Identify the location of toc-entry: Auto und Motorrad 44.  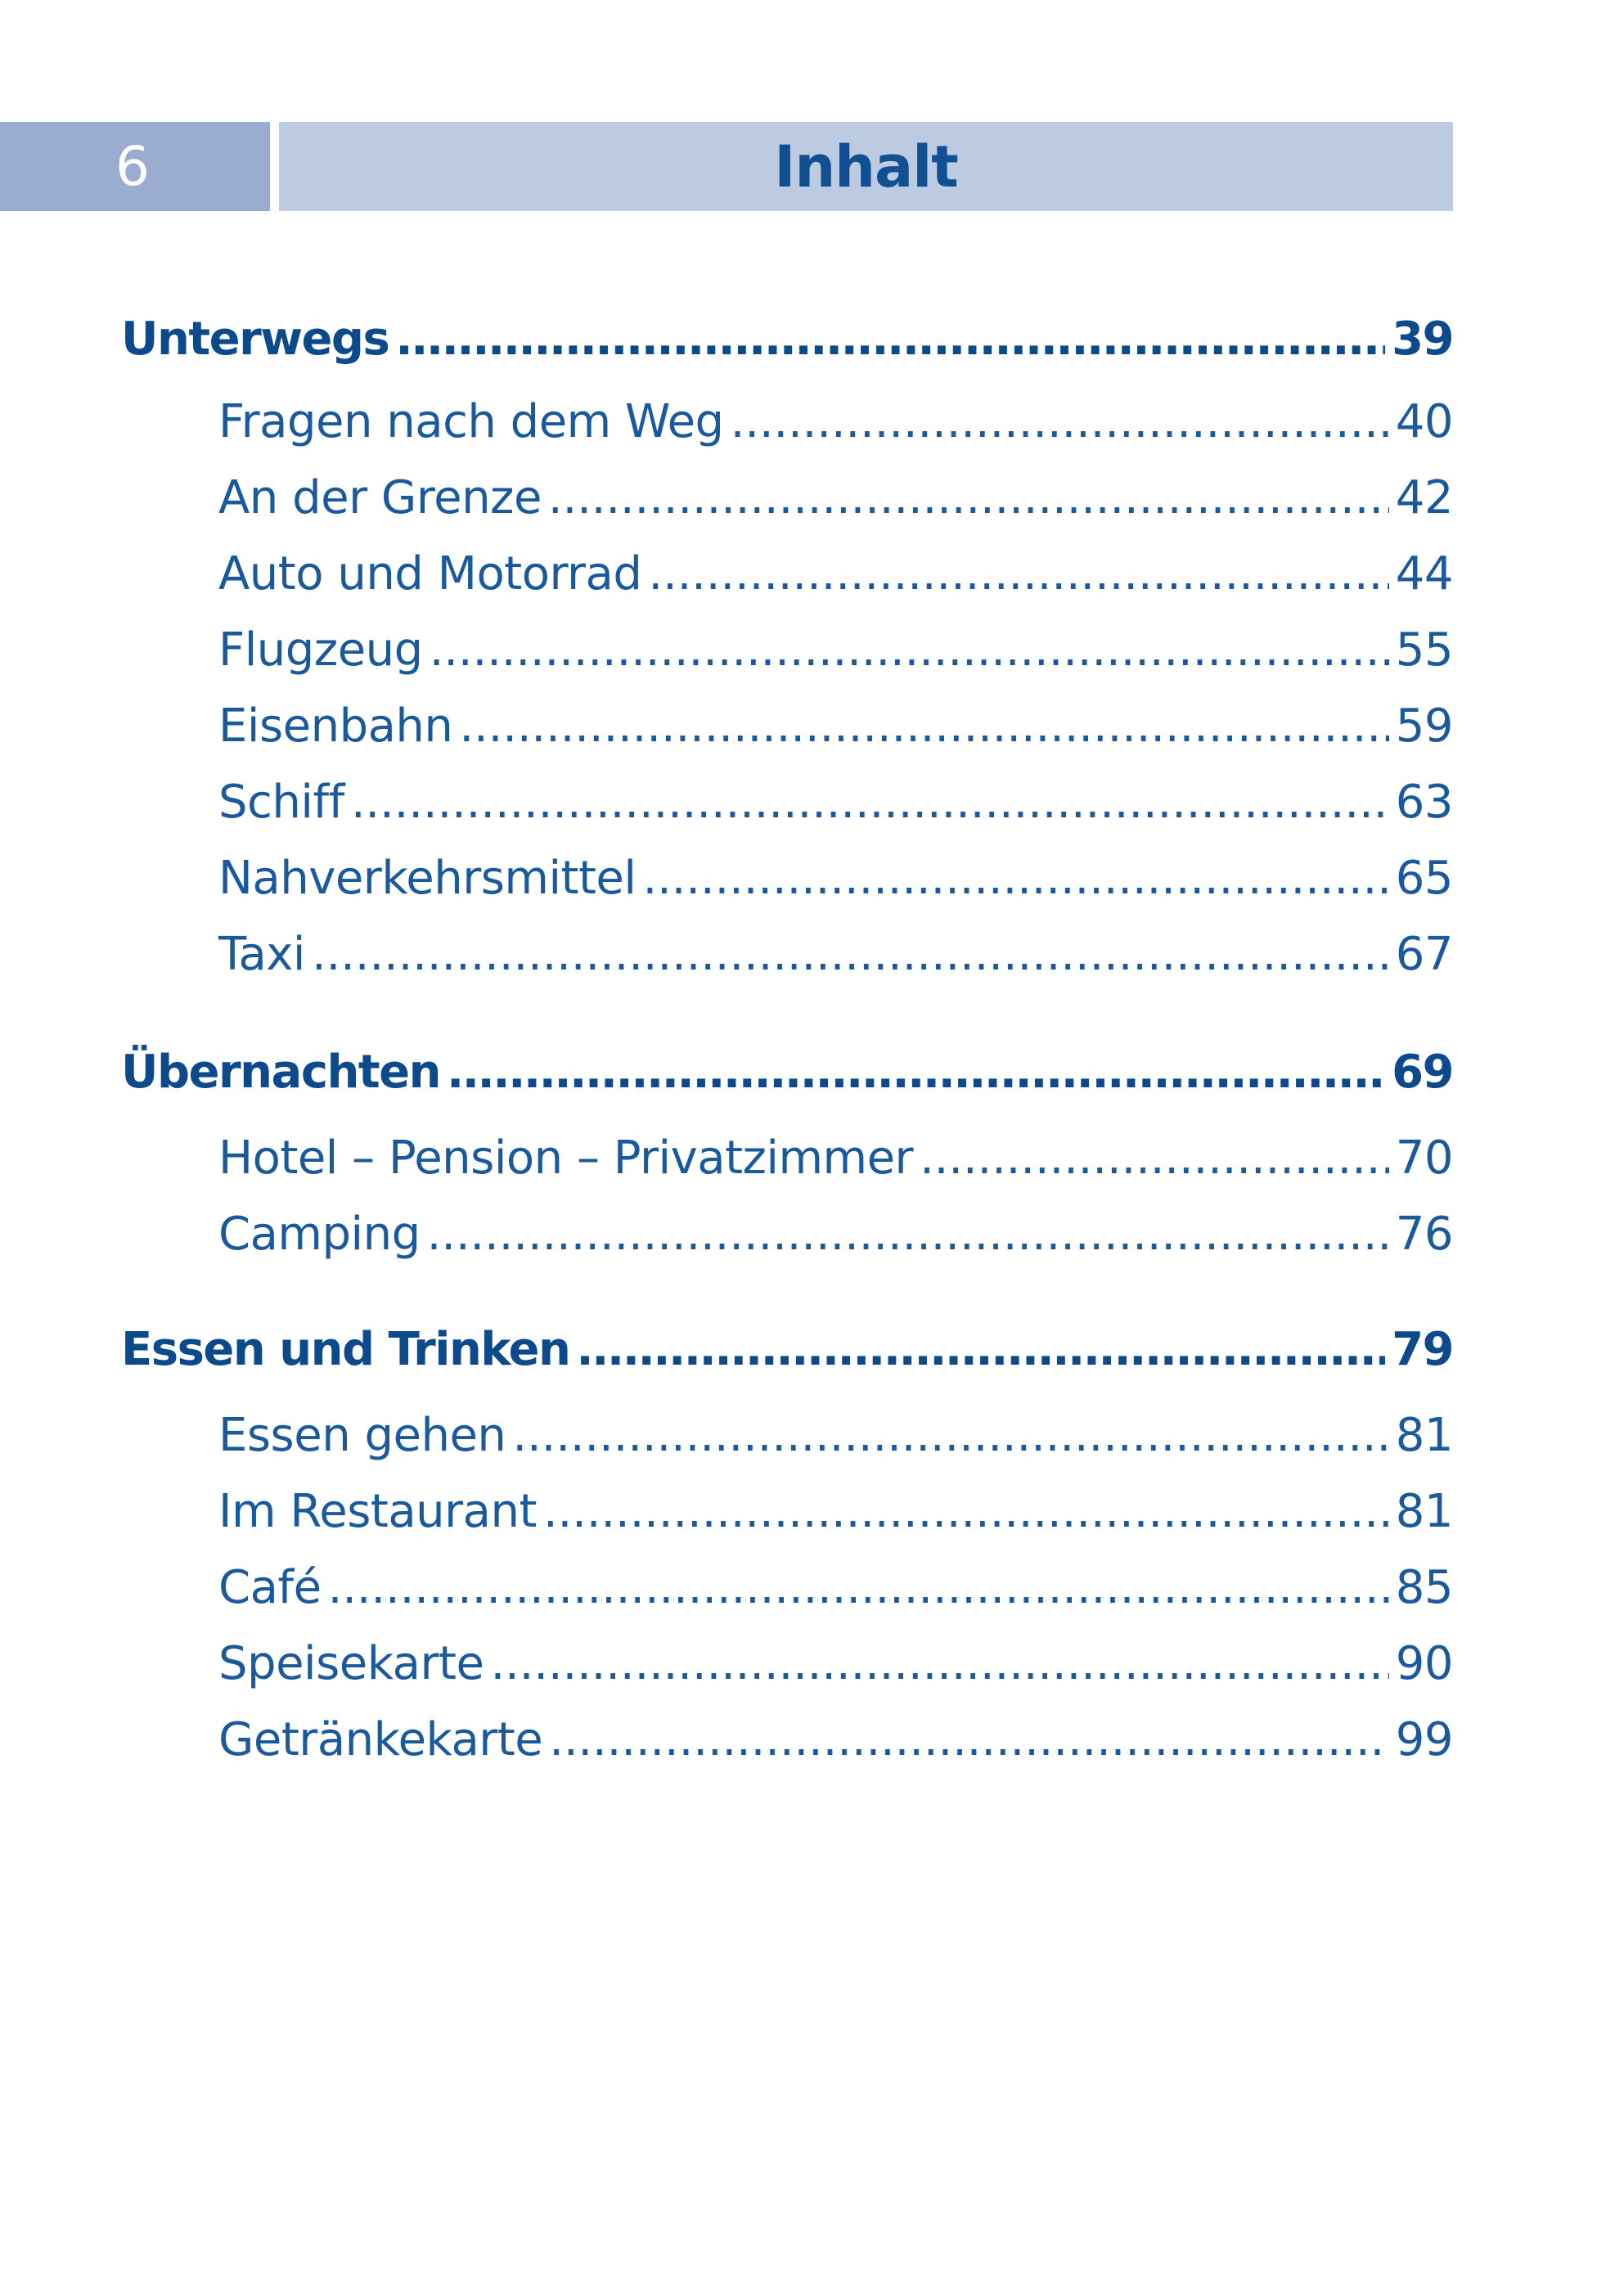
(836, 574).